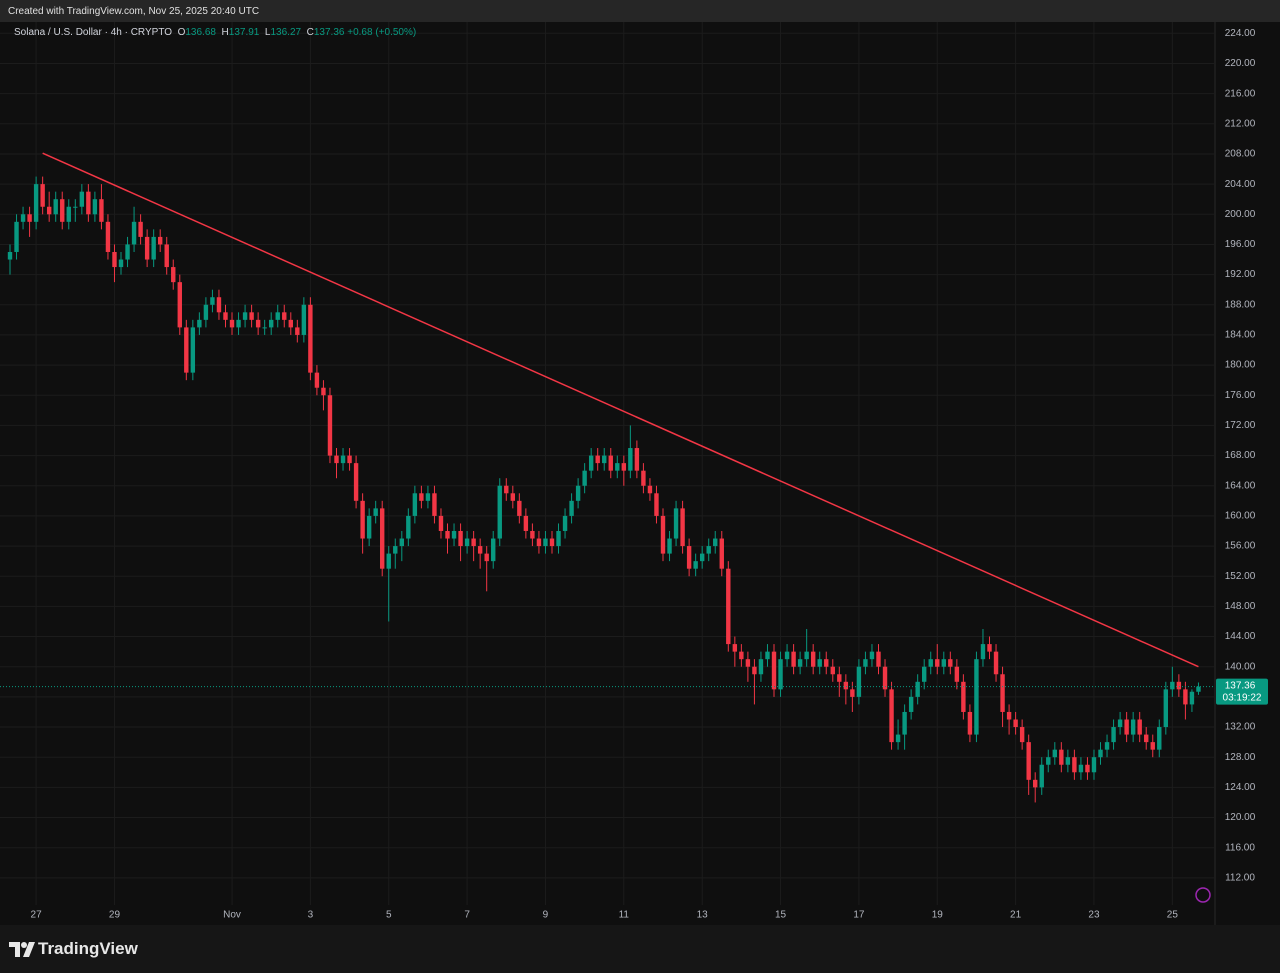  What do you see at coordinates (232, 915) in the screenshot?
I see `x-tick-label: Nov` at bounding box center [232, 915].